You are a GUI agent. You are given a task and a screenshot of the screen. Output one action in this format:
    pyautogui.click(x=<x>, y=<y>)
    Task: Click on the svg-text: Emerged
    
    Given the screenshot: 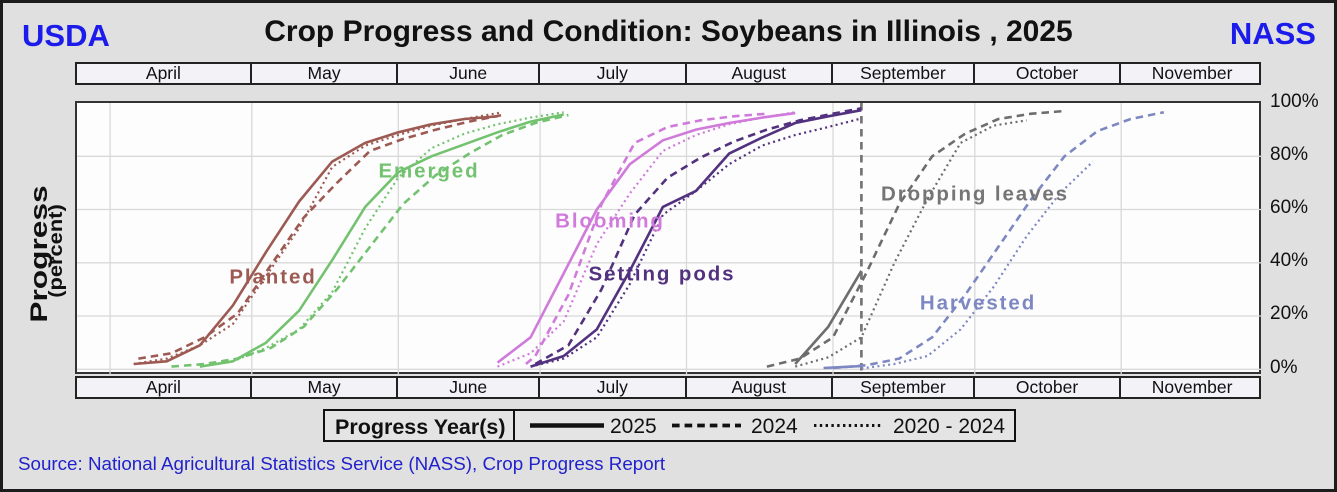 What is the action you would take?
    pyautogui.click(x=428, y=170)
    